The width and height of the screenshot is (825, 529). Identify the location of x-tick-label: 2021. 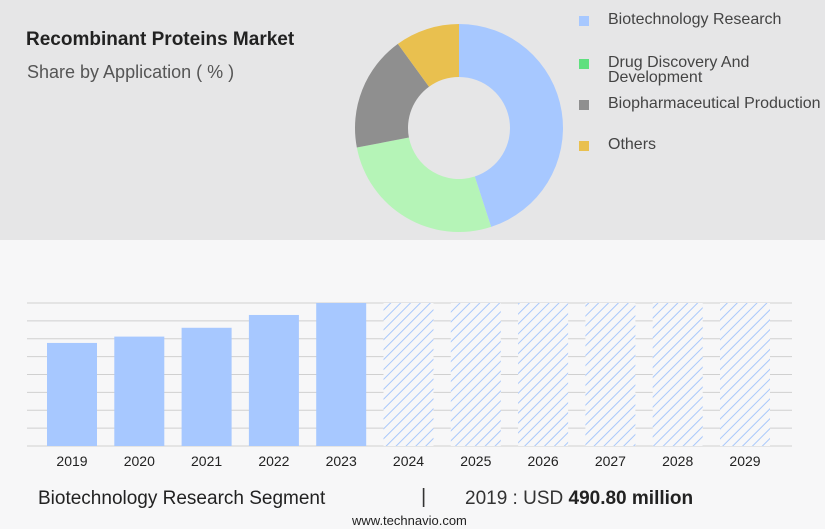
(206, 461).